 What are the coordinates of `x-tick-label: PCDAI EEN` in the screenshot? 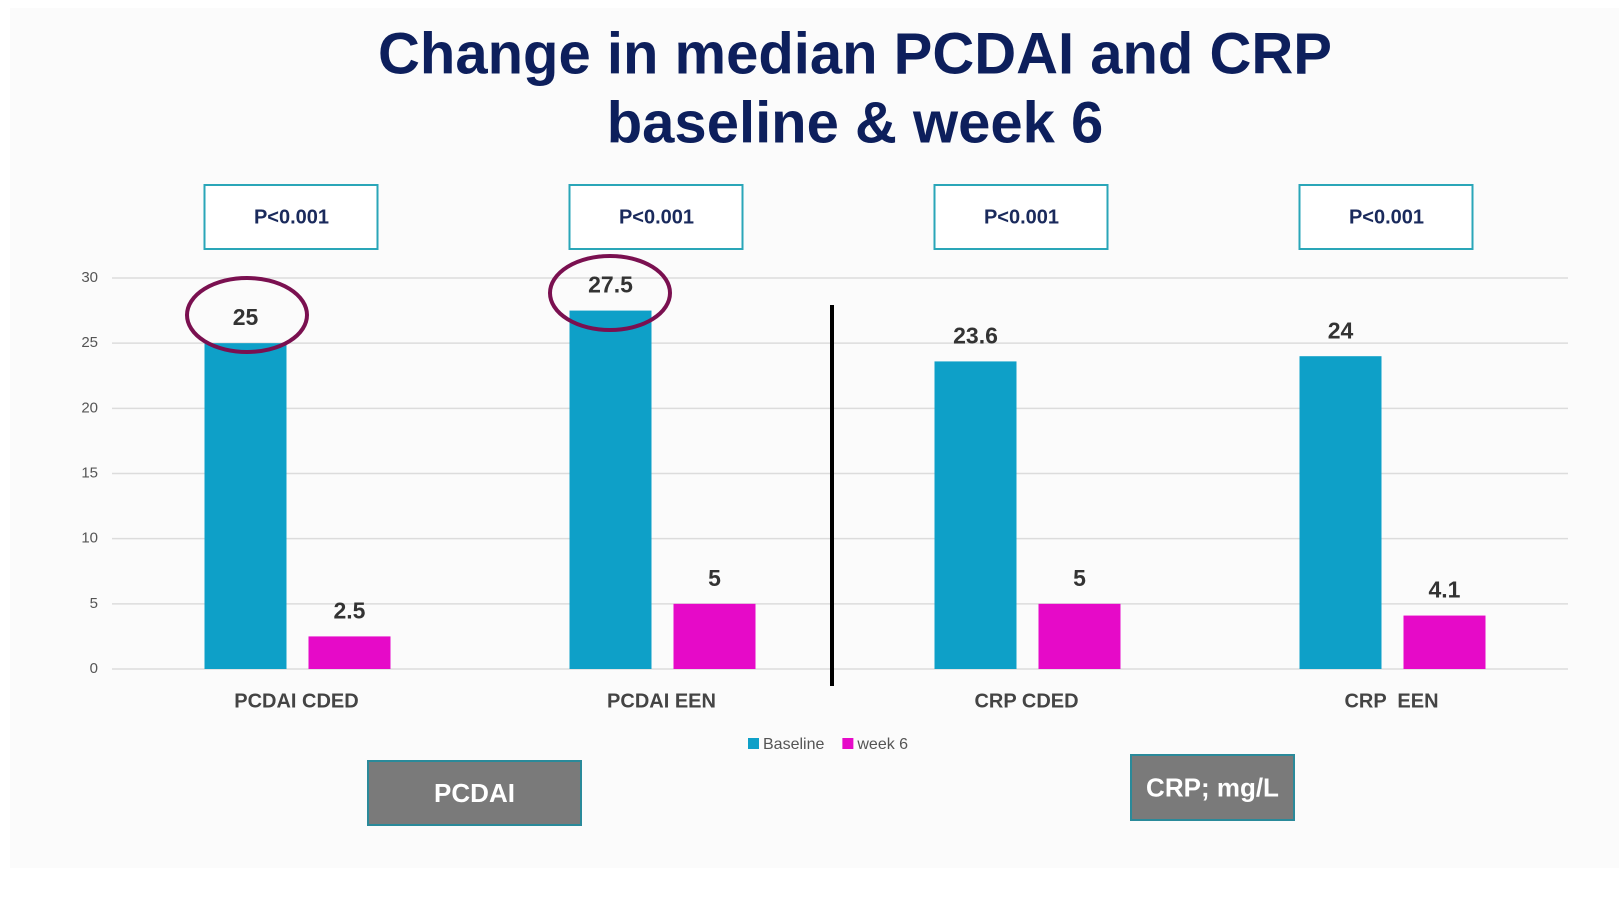 It's located at (661, 701).